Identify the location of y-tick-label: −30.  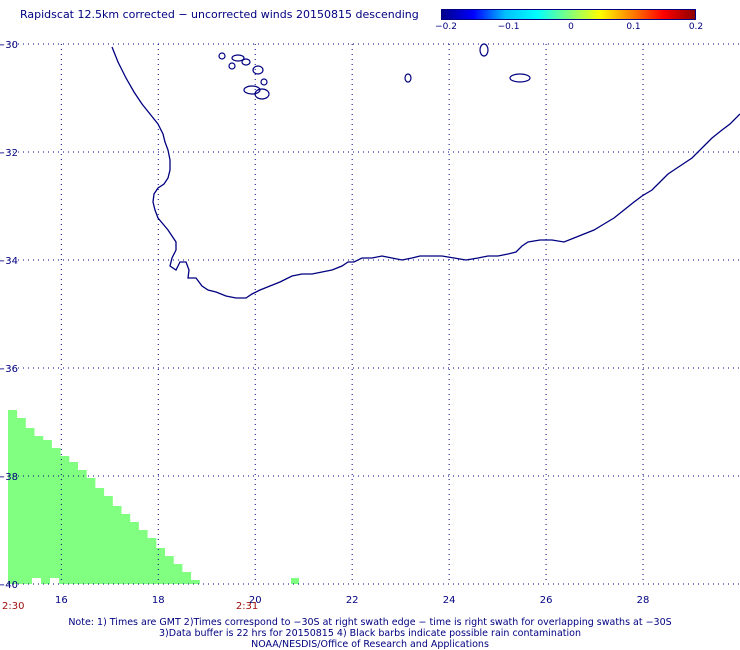
(9, 45).